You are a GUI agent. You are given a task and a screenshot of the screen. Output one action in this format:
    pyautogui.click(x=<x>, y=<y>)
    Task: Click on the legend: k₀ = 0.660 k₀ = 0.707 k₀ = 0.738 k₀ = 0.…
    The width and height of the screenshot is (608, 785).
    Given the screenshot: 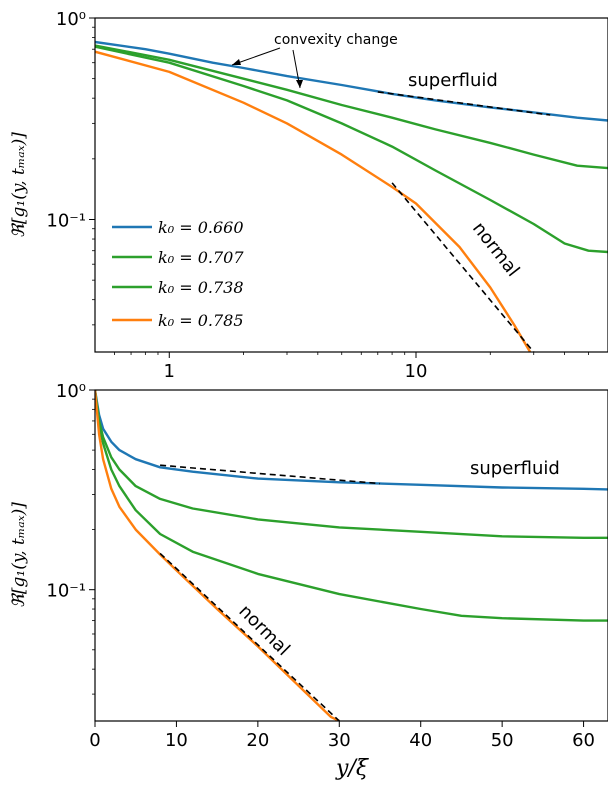 What is the action you would take?
    pyautogui.click(x=178, y=274)
    